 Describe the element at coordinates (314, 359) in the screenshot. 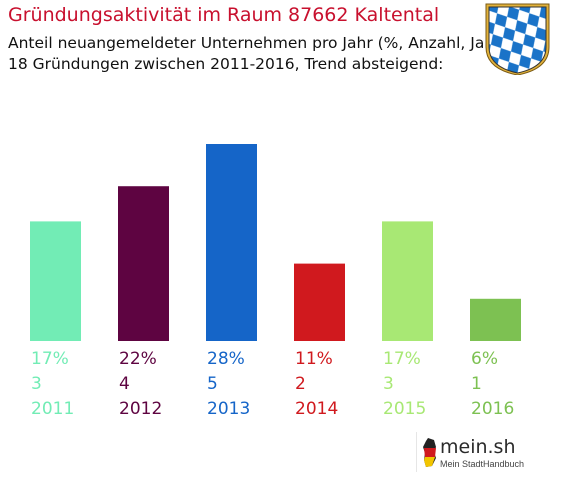

I see `percent-label-2014: 11%` at that location.